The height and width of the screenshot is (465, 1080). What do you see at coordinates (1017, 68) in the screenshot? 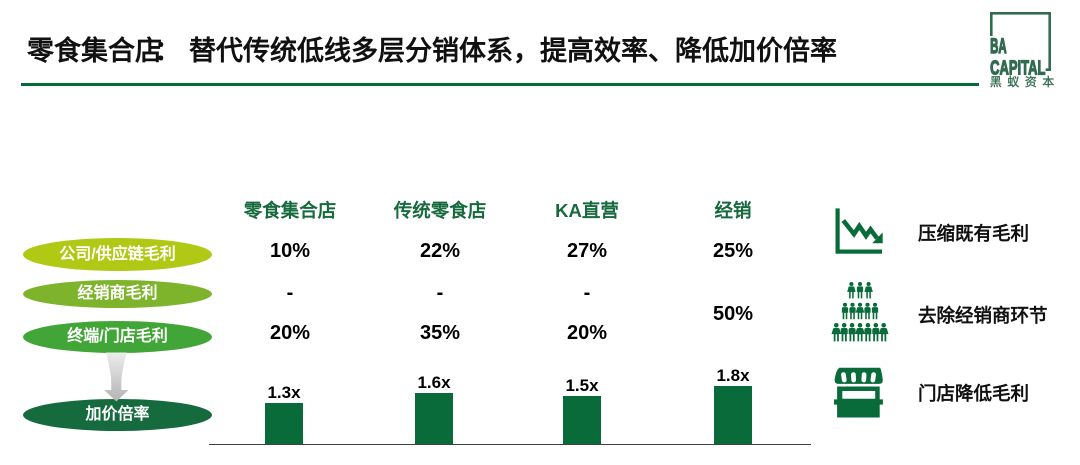
I see `svg-text: CAPITAL` at bounding box center [1017, 68].